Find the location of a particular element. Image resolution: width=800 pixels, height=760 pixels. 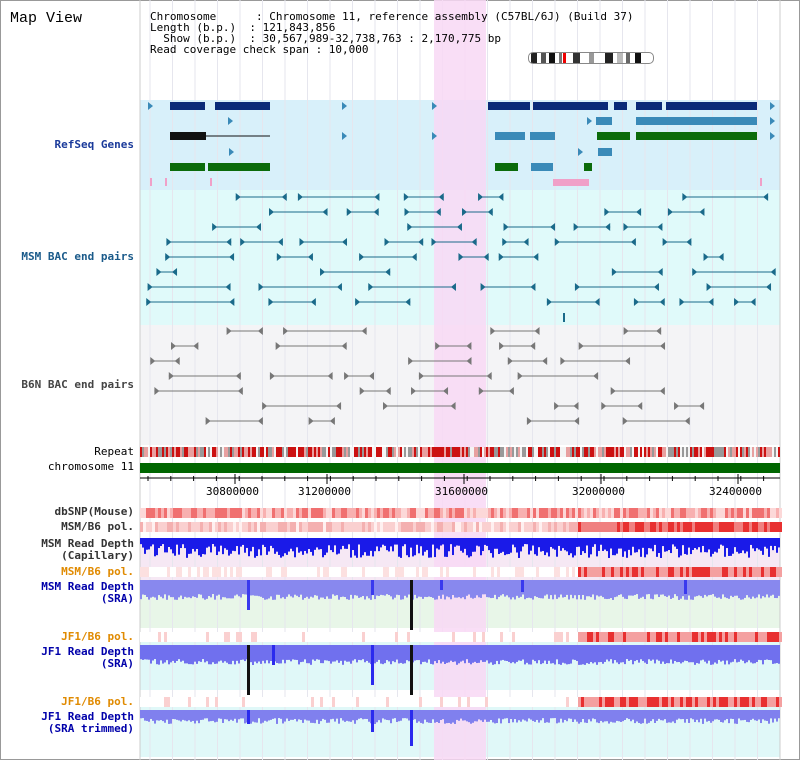

info-length: Length (b.p.) : 121,843,856 is located at coordinates (243, 27).